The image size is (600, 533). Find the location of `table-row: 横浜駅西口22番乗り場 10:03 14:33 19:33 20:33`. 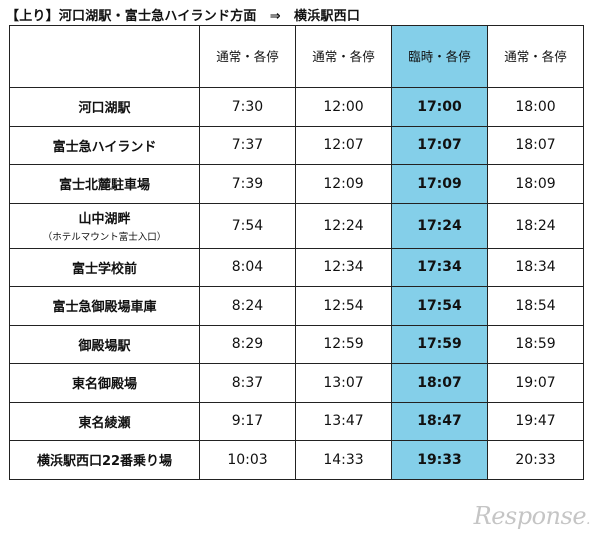

table-row: 横浜駅西口22番乗り場 10:03 14:33 19:33 20:33 is located at coordinates (296, 460).